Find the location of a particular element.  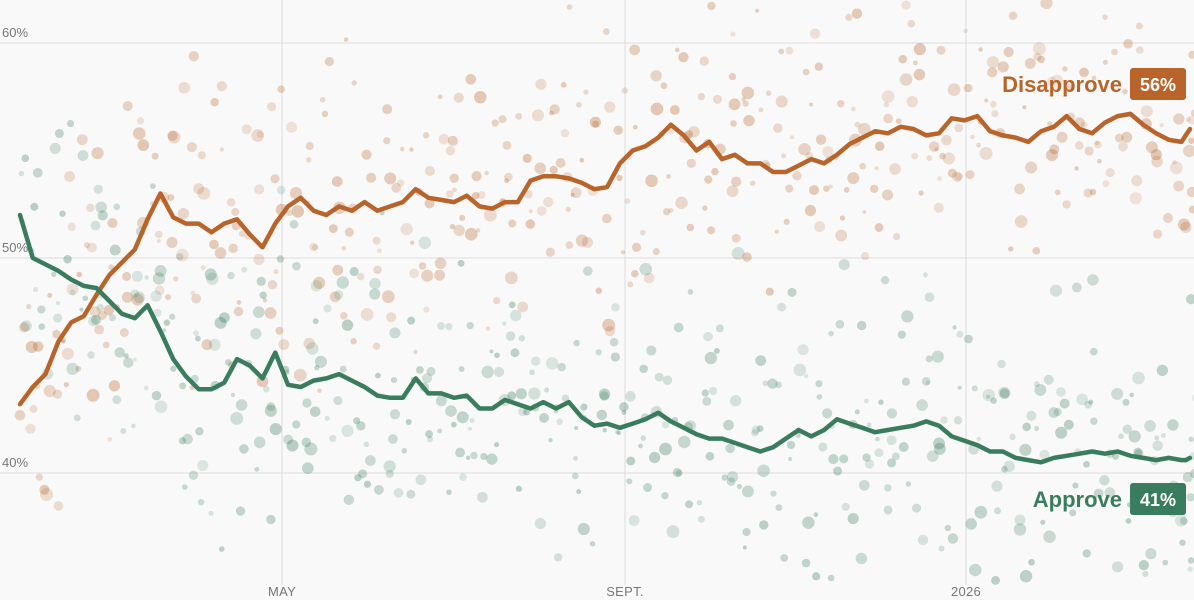

disapprove-badge-value: 56% is located at coordinates (1158, 85).